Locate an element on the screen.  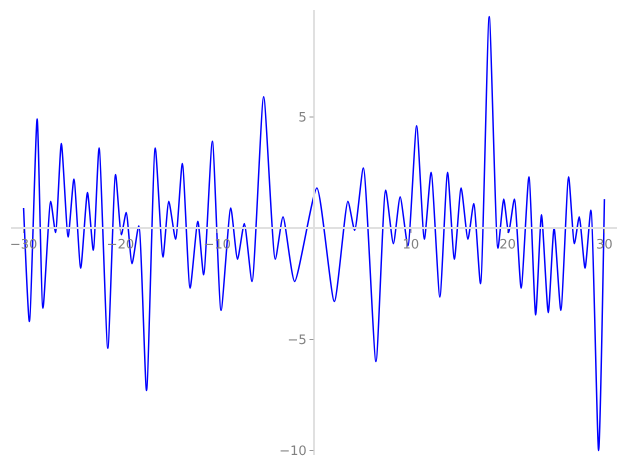
x-tick-label: 10 is located at coordinates (411, 244).